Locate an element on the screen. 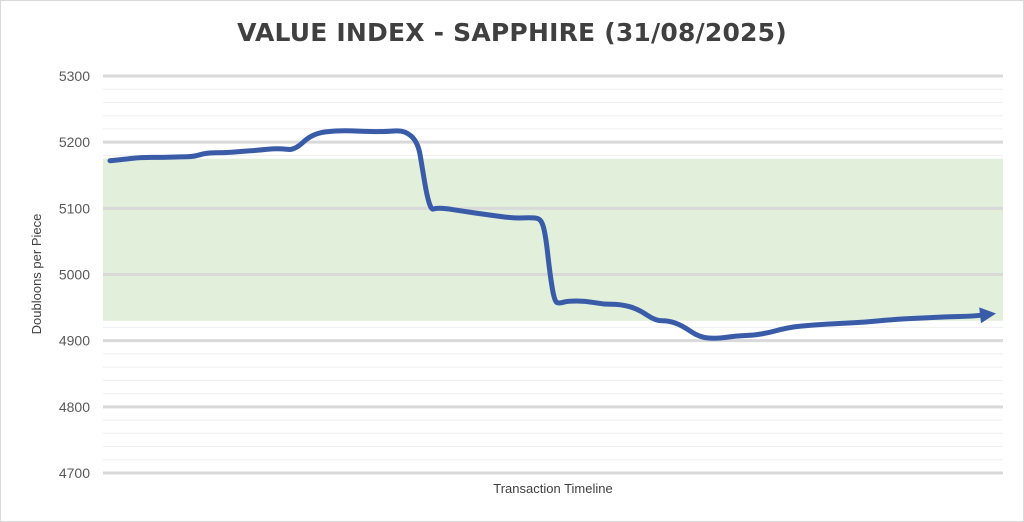  y-tick-labels: 5300 5200 5100 5000 4900 4800 4700 is located at coordinates (74, 274).